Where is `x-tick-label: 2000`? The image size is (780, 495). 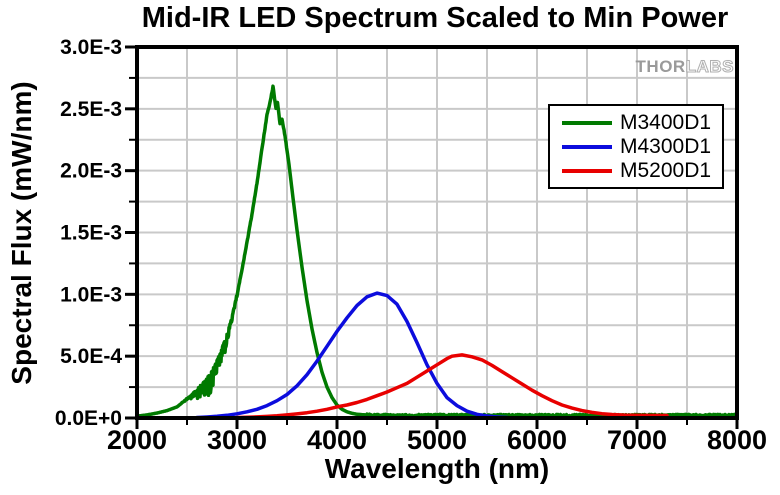
x-tick-label: 2000 is located at coordinates (137, 440).